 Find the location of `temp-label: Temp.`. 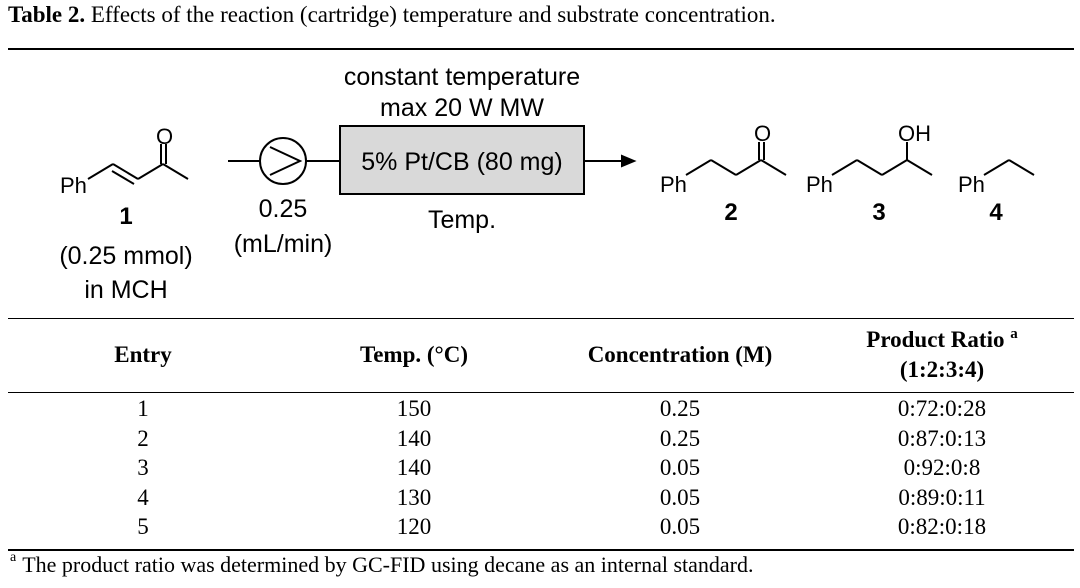

temp-label: Temp. is located at coordinates (462, 220).